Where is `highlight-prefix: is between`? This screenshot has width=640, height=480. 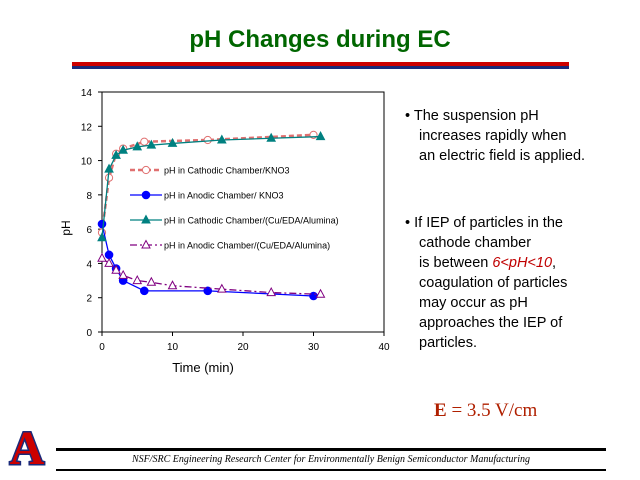
highlight-prefix: is between is located at coordinates (456, 263).